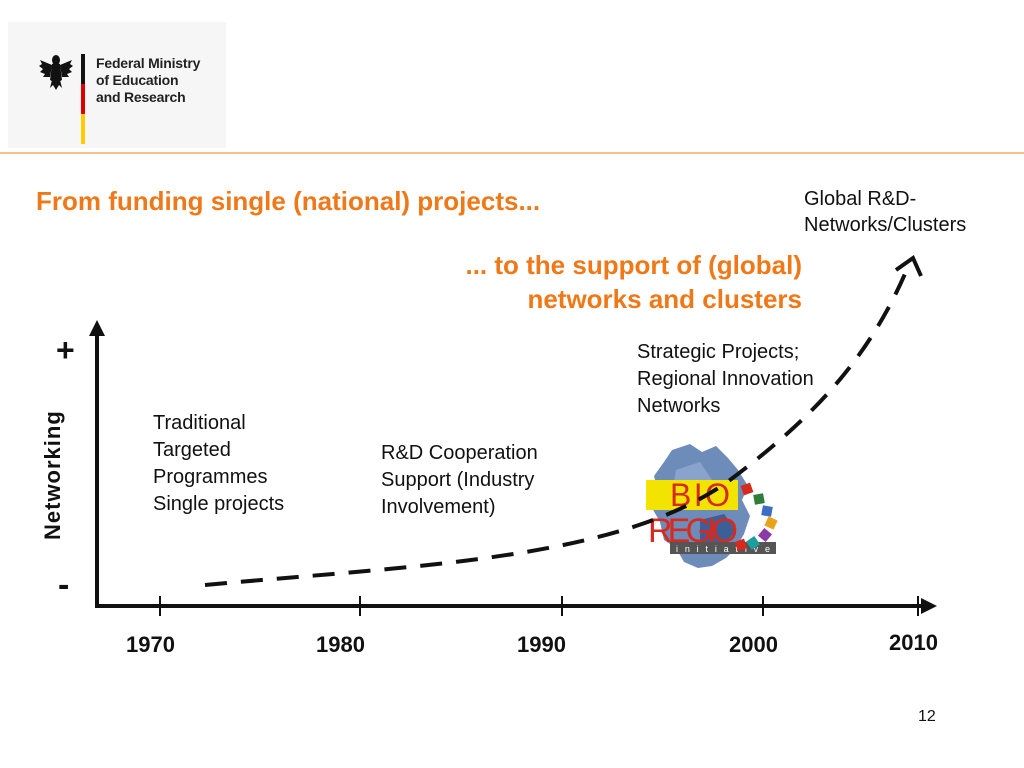 Image resolution: width=1024 pixels, height=768 pixels. Describe the element at coordinates (860, 199) in the screenshot. I see `global-networks-label-line-1: Global R&D-` at that location.